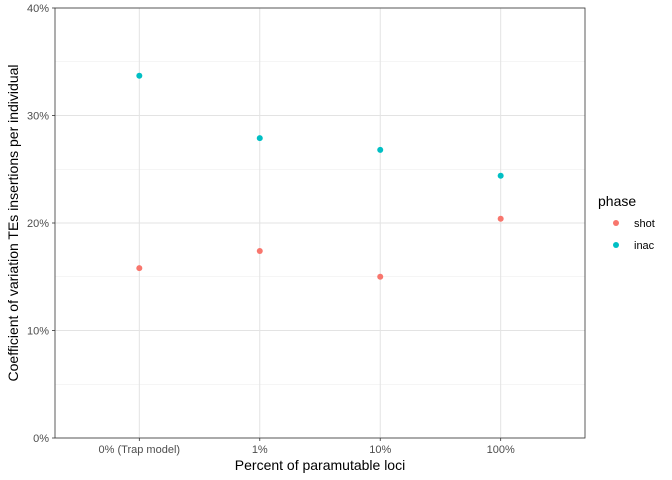  What do you see at coordinates (616, 223) in the screenshot?
I see `legend-key-shot` at bounding box center [616, 223].